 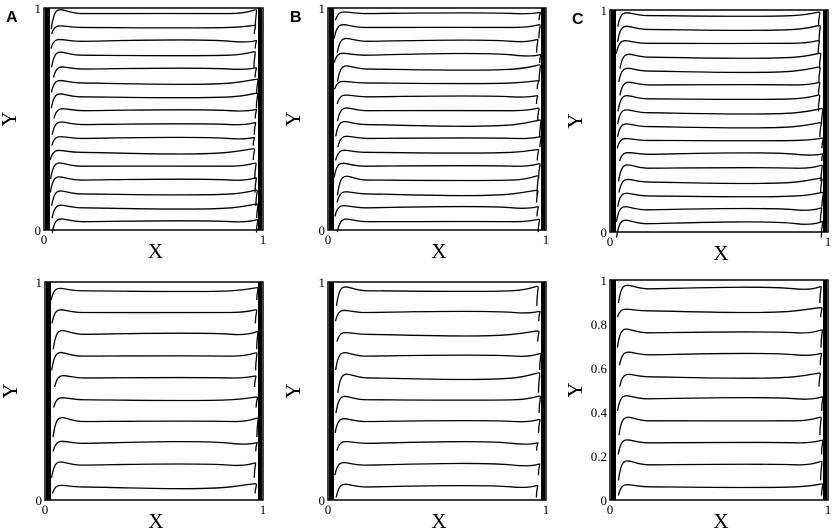 I want to click on panel-letter: C, so click(x=578, y=19).